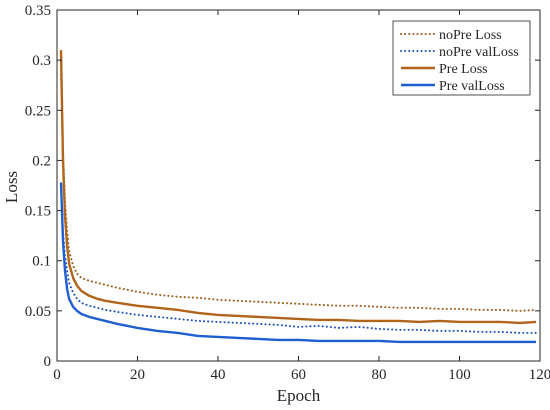 The height and width of the screenshot is (410, 550). What do you see at coordinates (38, 312) in the screenshot?
I see `y-tick-label: 0.05` at bounding box center [38, 312].